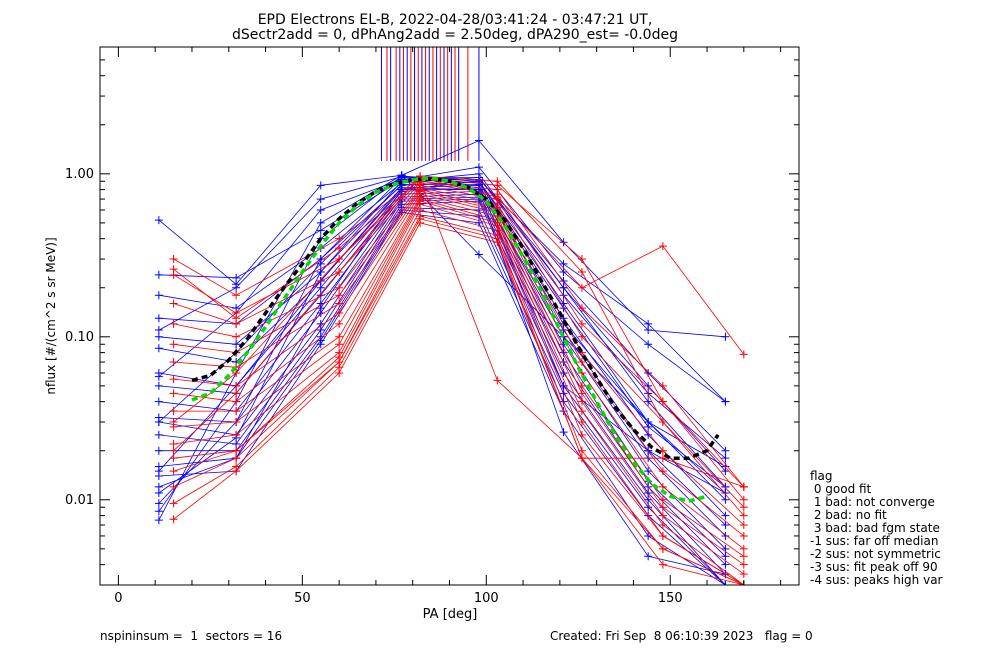 Image resolution: width=1000 pixels, height=650 pixels. I want to click on y-axis-label: nflux [#/(cm^2 s sr MeV)], so click(51, 315).